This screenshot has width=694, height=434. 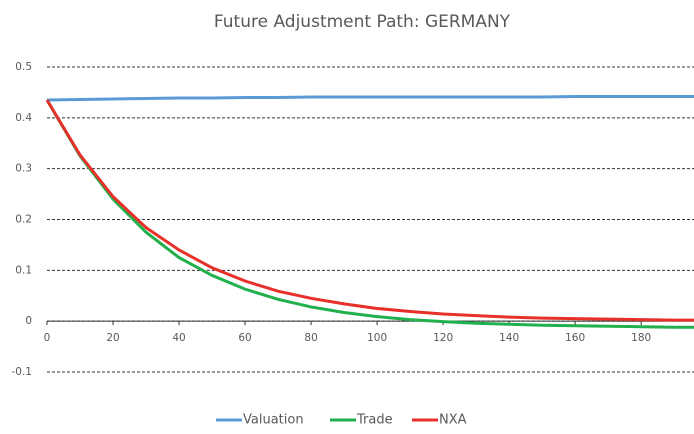 What do you see at coordinates (112, 338) in the screenshot?
I see `x-tick-label: 20` at bounding box center [112, 338].